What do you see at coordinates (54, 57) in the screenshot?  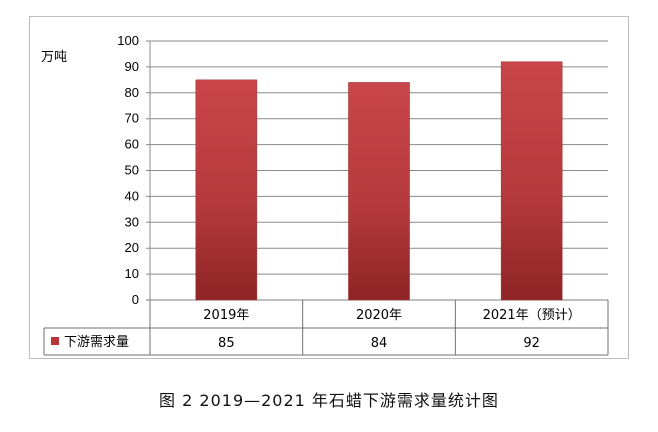 I see `y-axis-unit-label: 万吨` at bounding box center [54, 57].